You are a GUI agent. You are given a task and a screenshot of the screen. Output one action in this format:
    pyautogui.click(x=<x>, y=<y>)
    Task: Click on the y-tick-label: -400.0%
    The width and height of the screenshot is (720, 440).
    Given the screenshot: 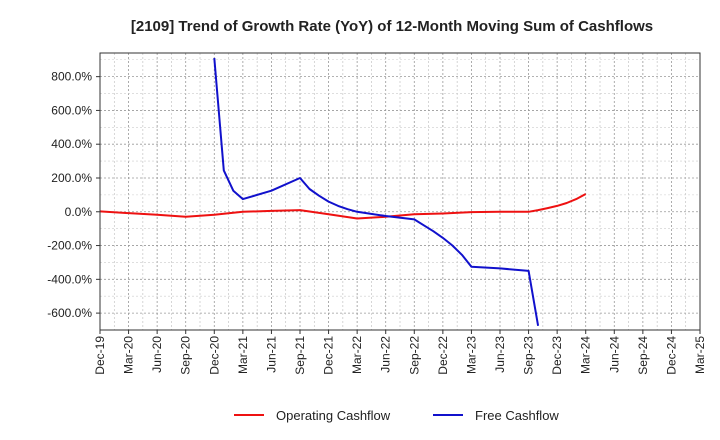 What is the action you would take?
    pyautogui.click(x=69, y=279)
    